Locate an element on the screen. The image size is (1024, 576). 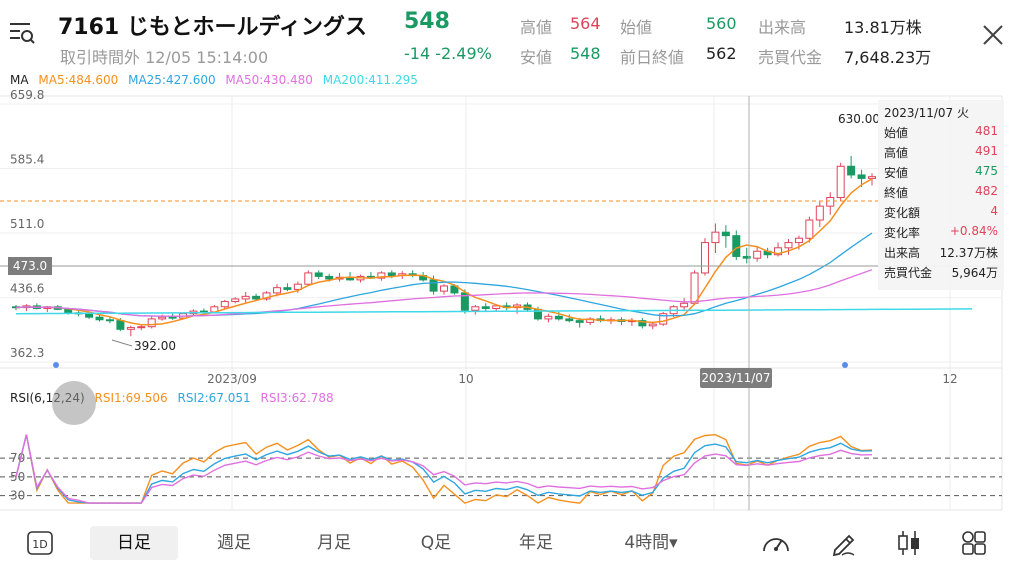
stat-value-prev-close: 562 is located at coordinates (721, 53).